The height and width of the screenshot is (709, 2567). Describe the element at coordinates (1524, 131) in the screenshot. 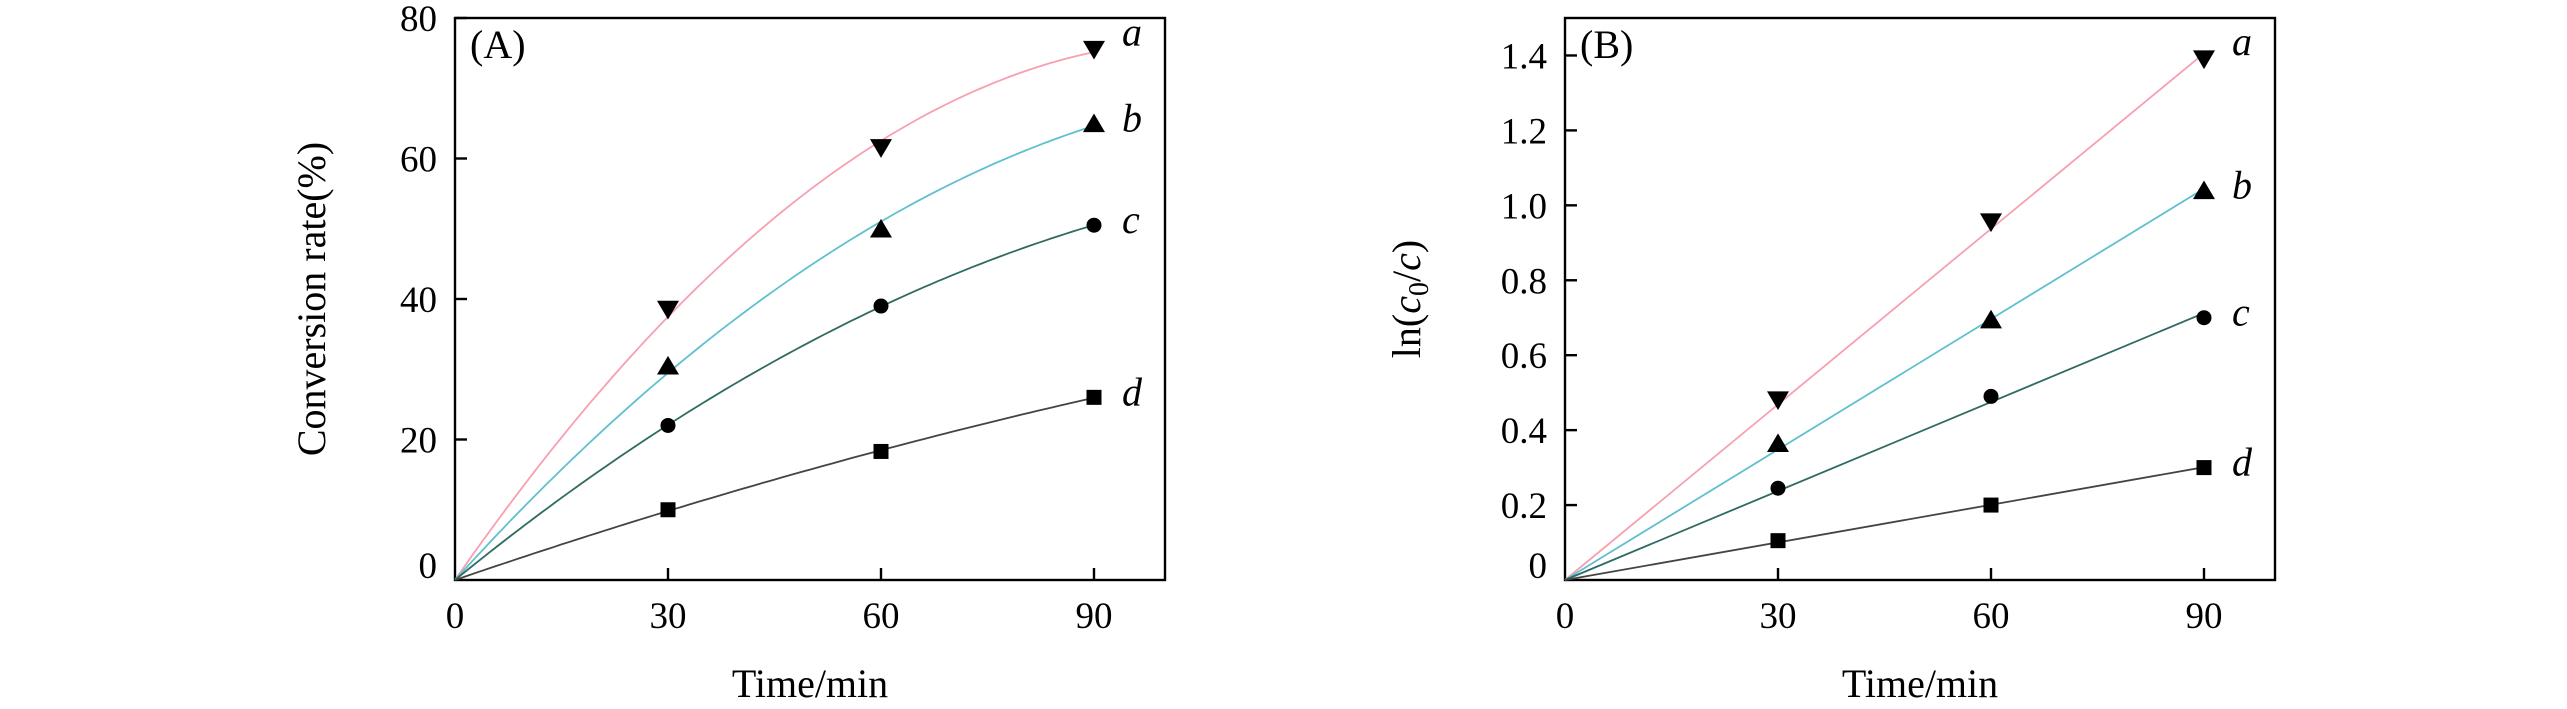

I see `y-tick-label-1.2: 1.2` at that location.